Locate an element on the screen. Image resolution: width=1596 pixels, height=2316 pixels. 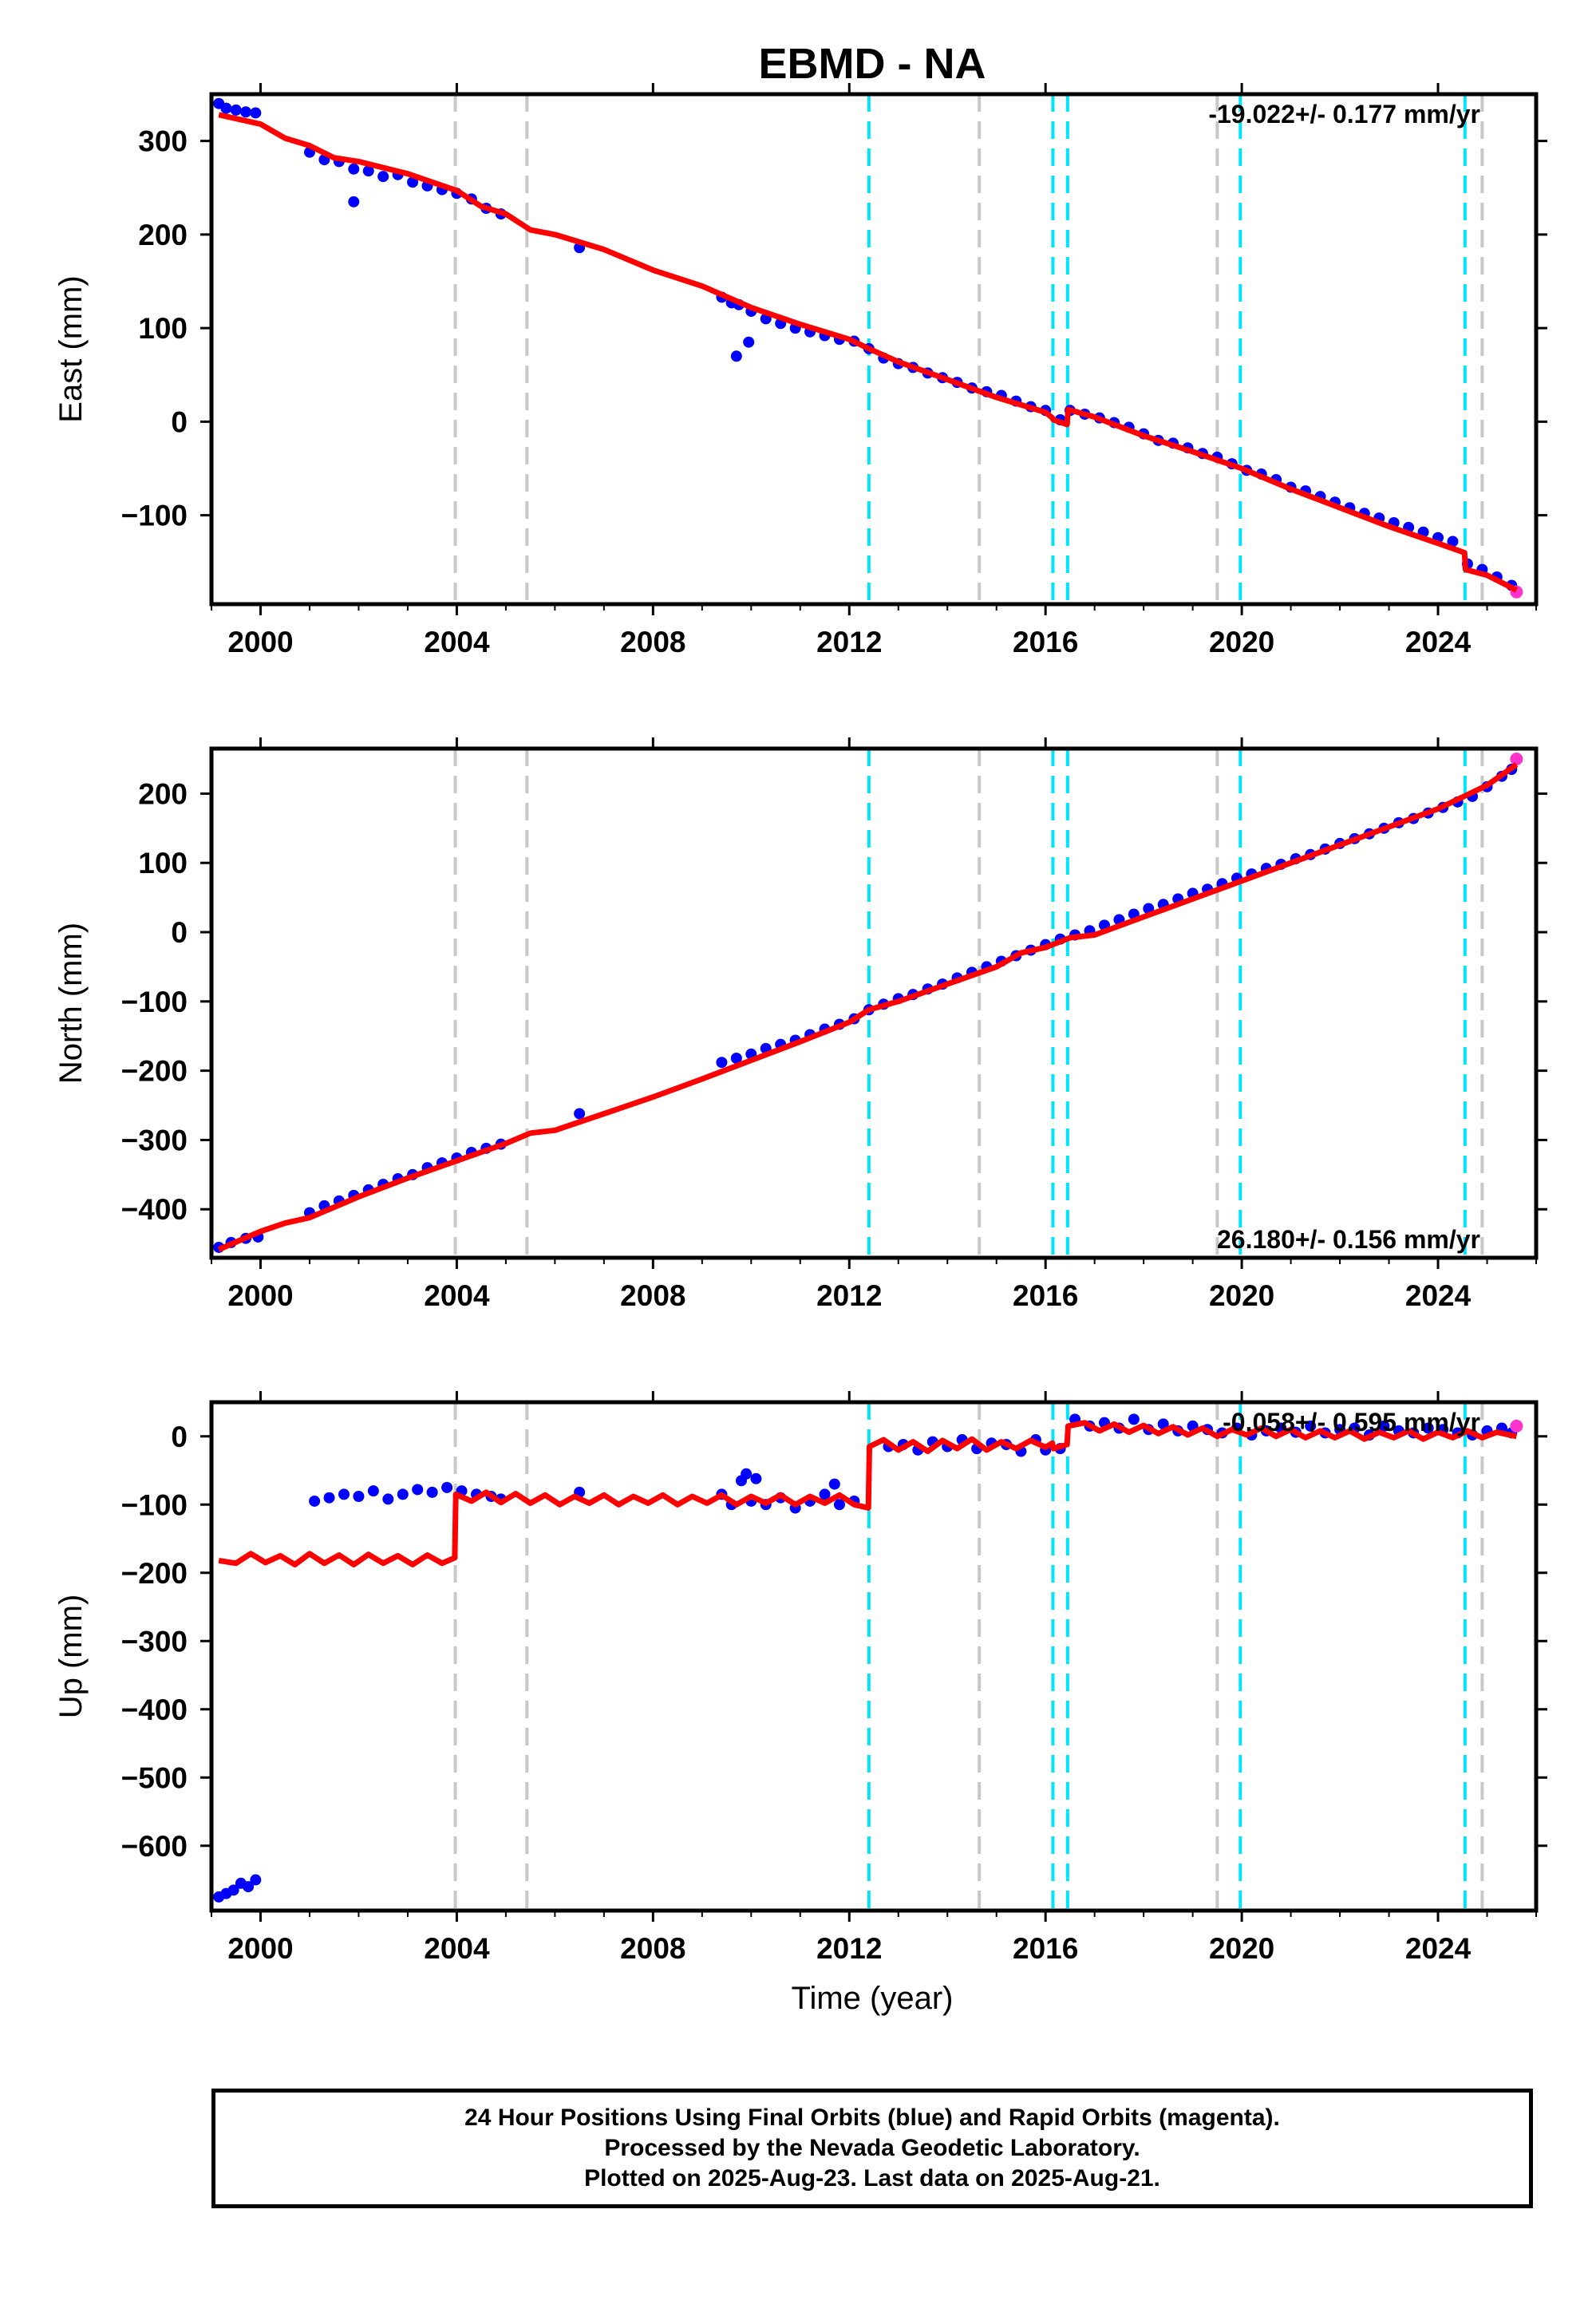
y-axis-label-up: Up (mm) is located at coordinates (71, 1657).